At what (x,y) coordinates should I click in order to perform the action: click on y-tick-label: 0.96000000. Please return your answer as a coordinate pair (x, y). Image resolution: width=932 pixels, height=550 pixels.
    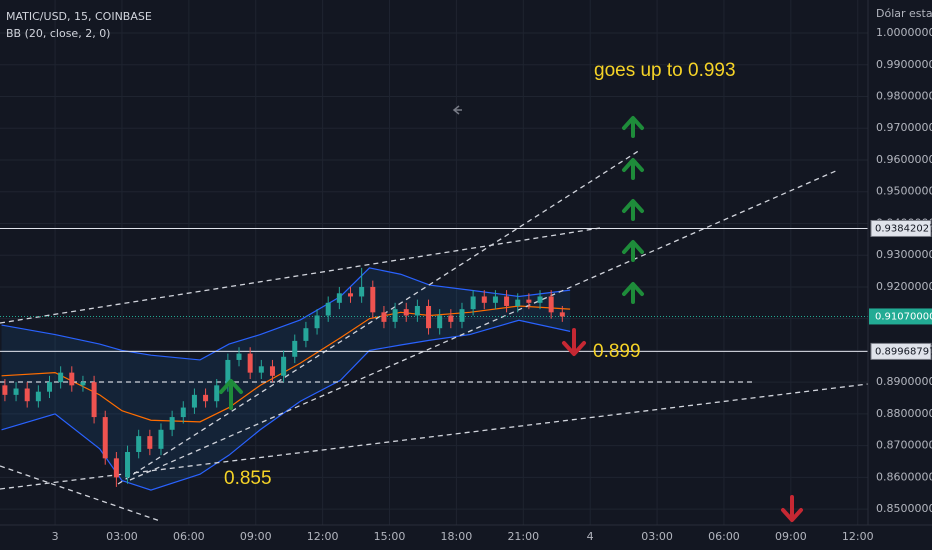
    Looking at the image, I should click on (904, 159).